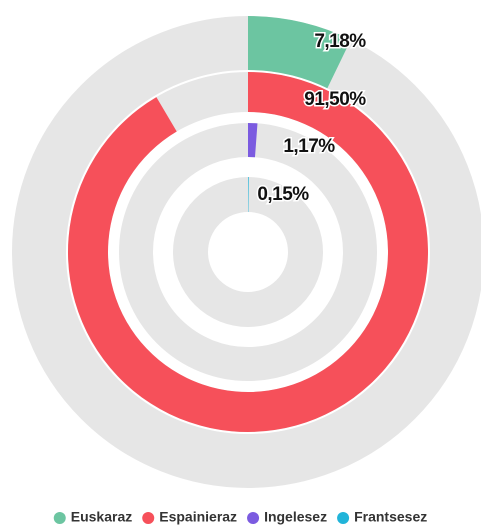  Describe the element at coordinates (335, 99) in the screenshot. I see `value-label: 91,50%` at that location.